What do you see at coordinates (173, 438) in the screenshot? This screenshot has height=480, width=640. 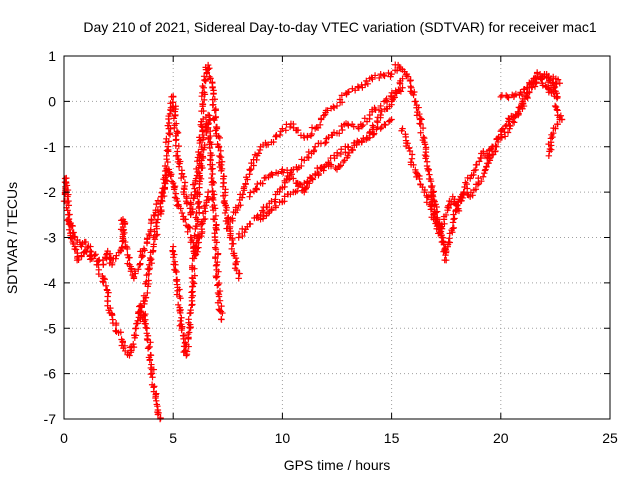 I see `x-tick-label: 5` at bounding box center [173, 438].